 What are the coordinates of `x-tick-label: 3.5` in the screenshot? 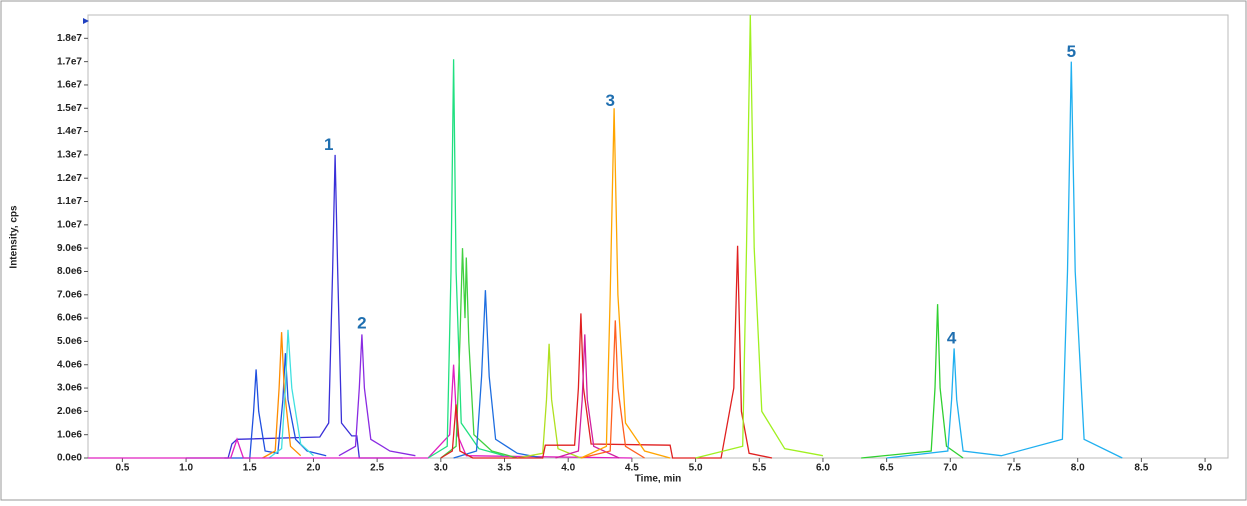 It's located at (505, 468).